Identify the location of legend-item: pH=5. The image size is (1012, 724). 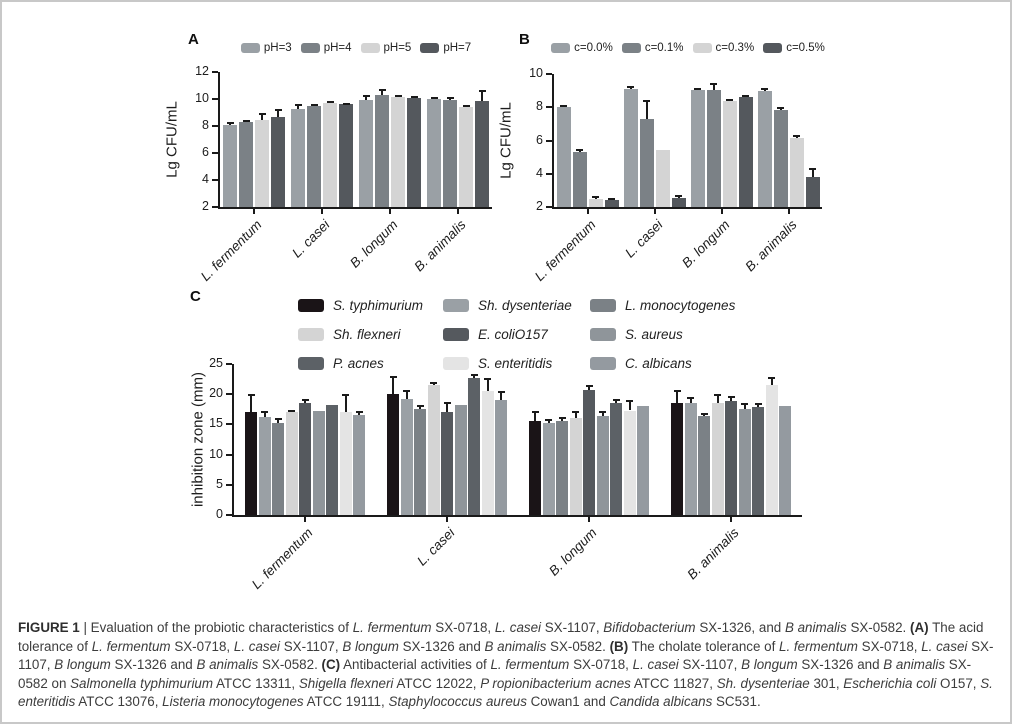
(385, 48).